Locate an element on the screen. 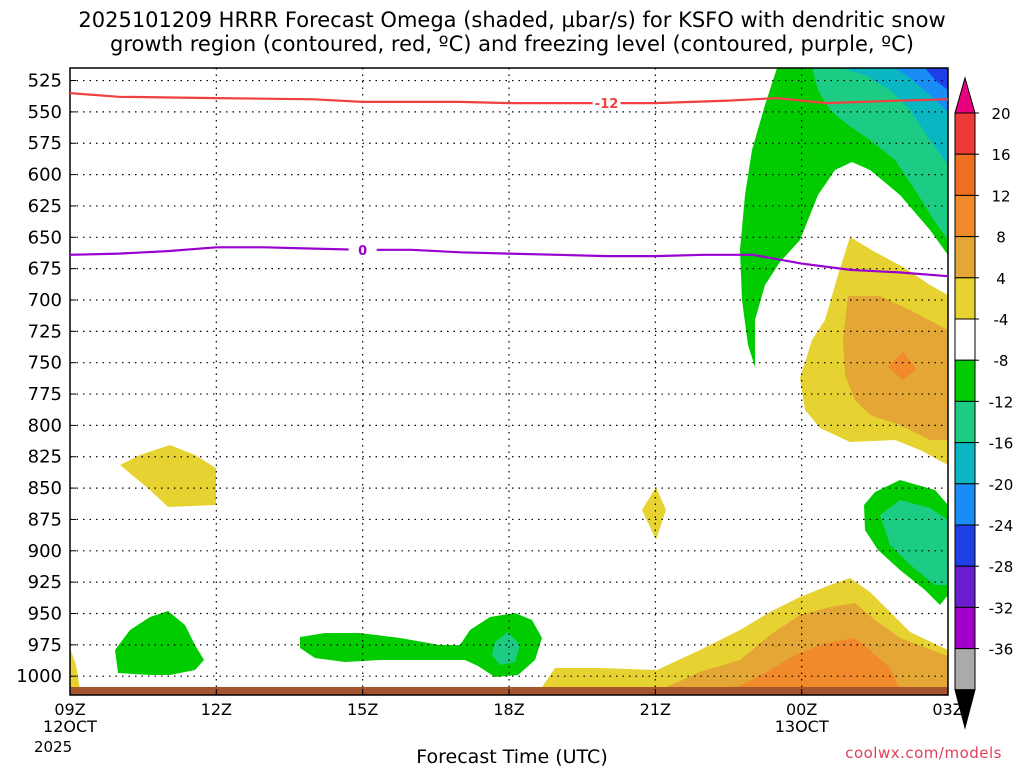 The width and height of the screenshot is (1024, 768). colorbar-label: -4 is located at coordinates (1001, 320).